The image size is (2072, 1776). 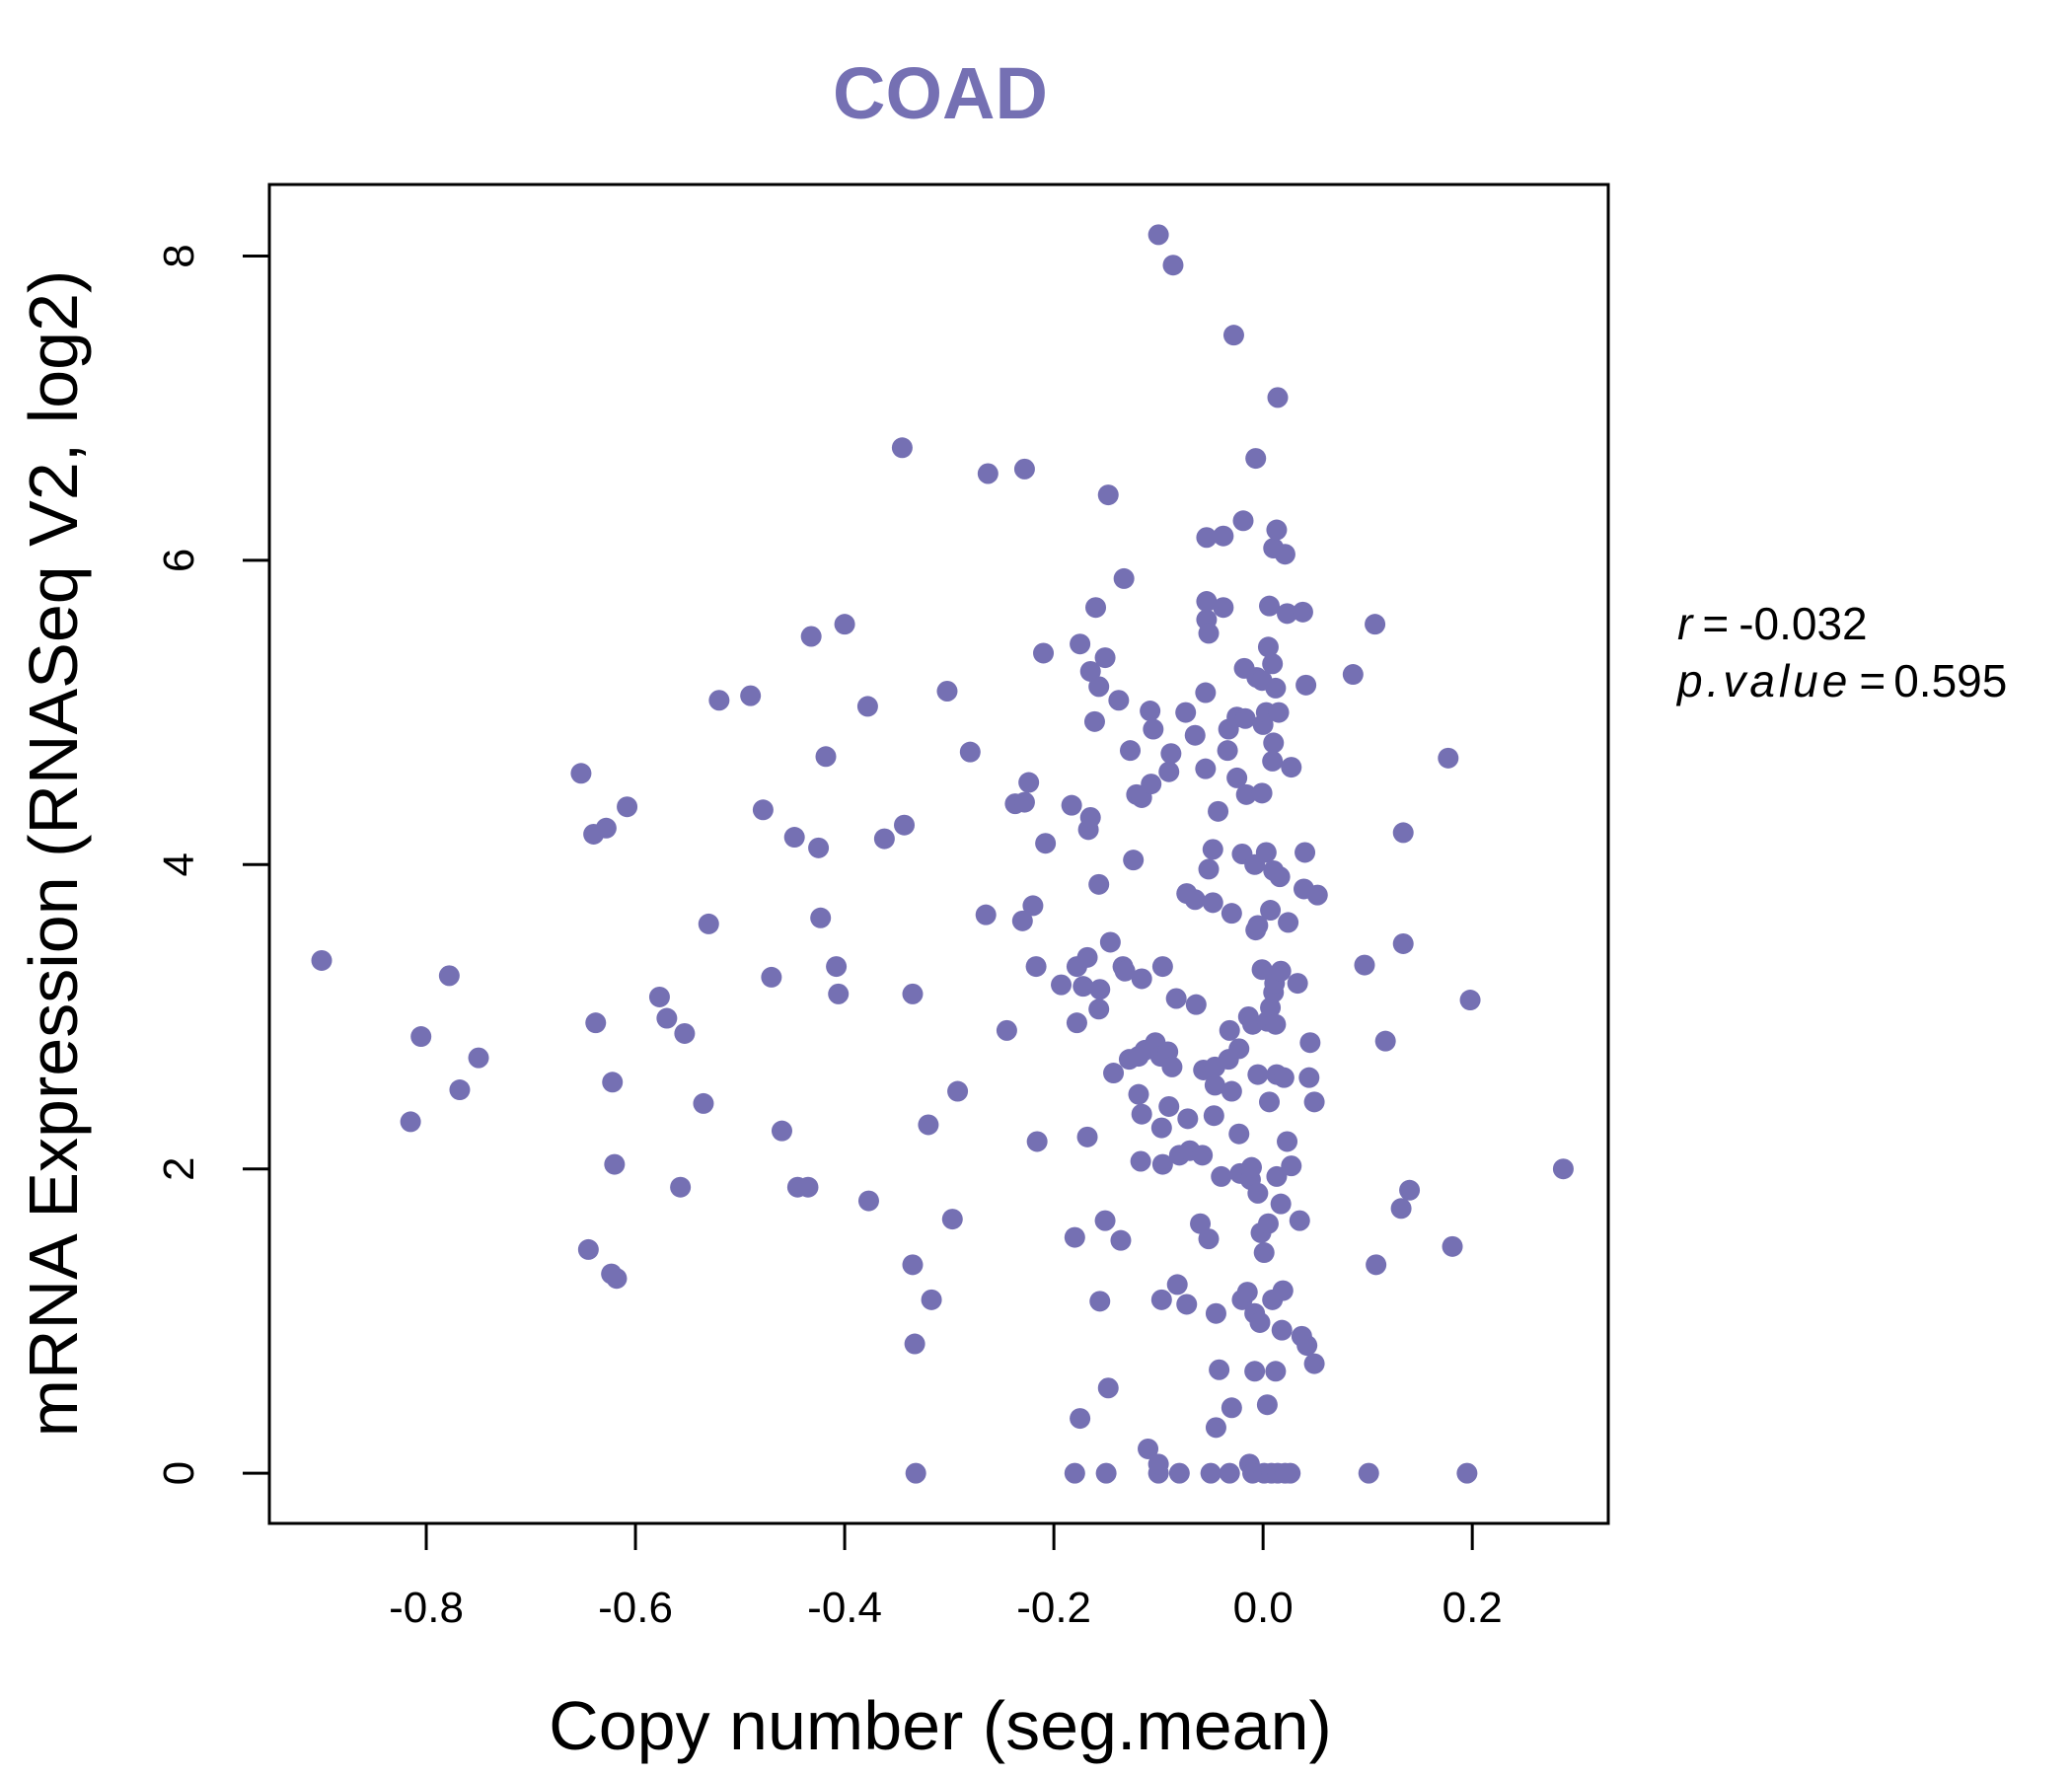 What do you see at coordinates (1054, 1608) in the screenshot?
I see `x-tick-label: -0.2` at bounding box center [1054, 1608].